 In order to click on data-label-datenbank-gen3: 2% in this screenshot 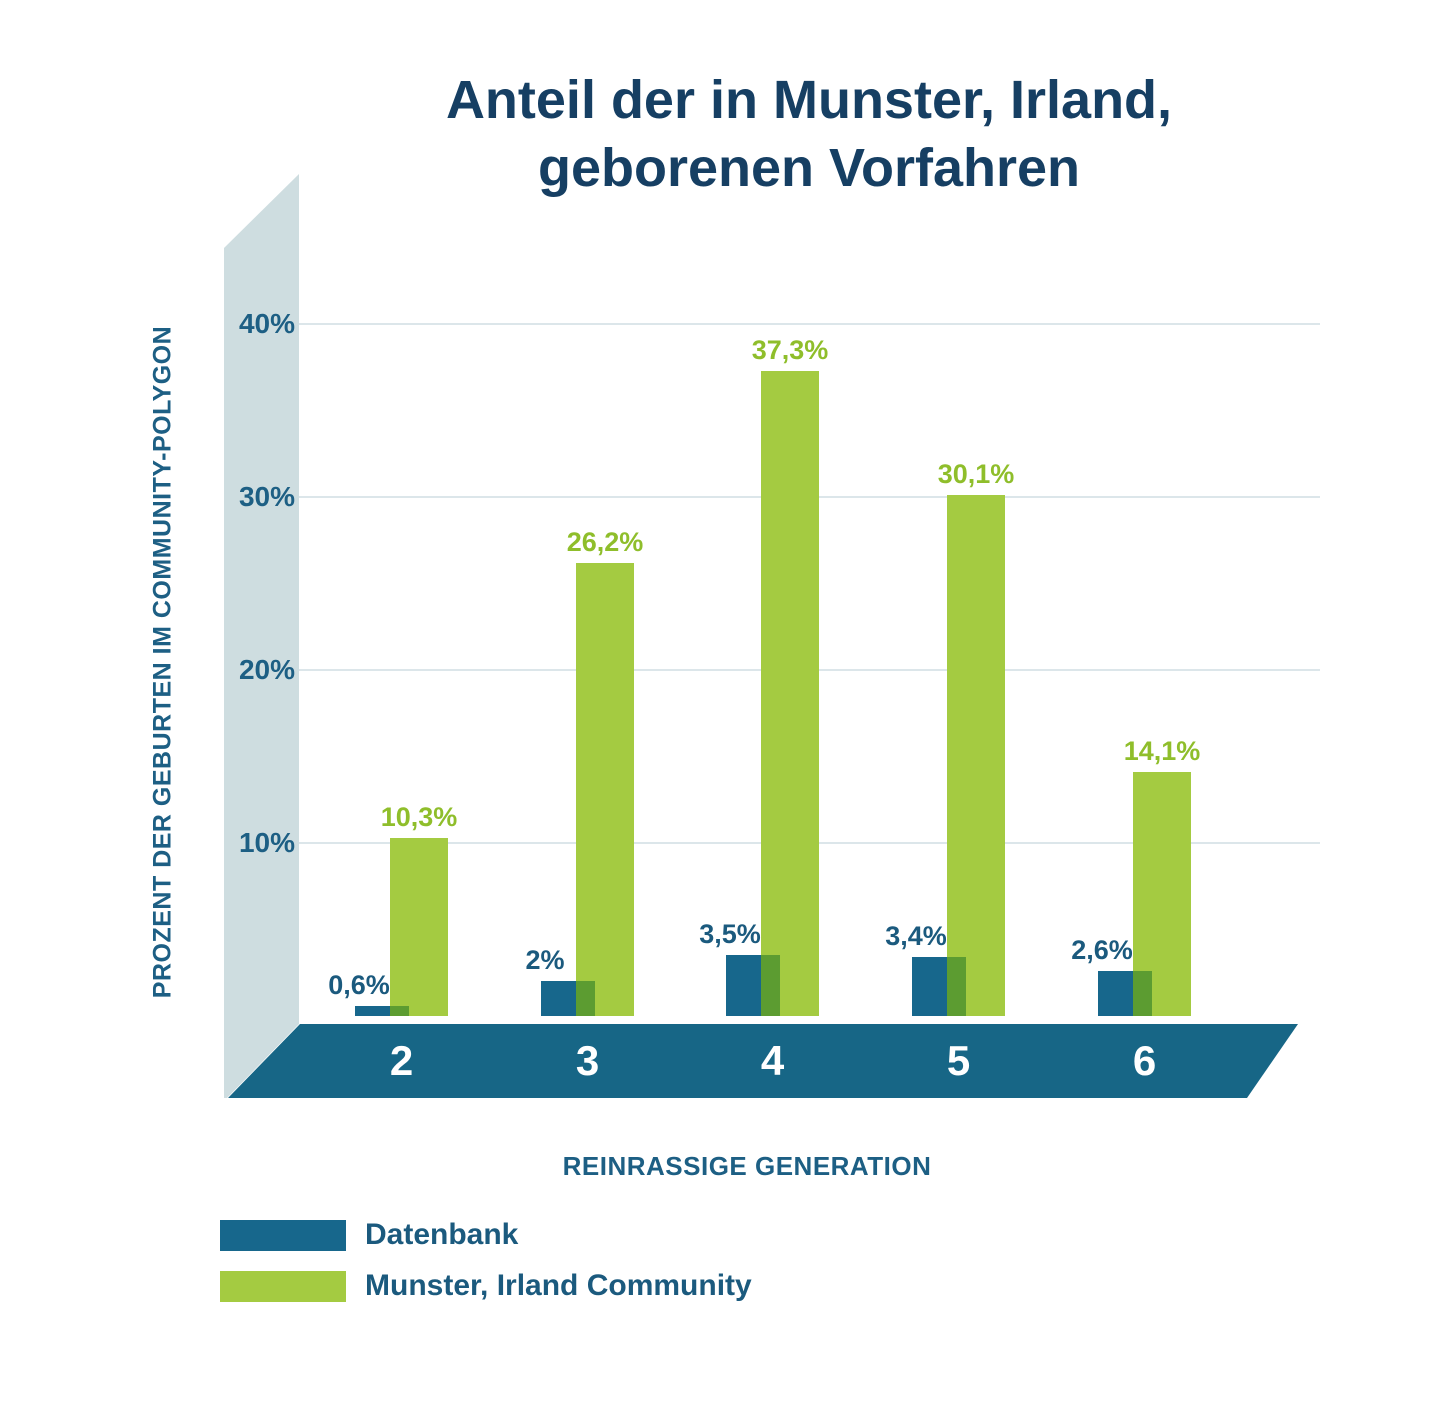, I will do `click(545, 960)`.